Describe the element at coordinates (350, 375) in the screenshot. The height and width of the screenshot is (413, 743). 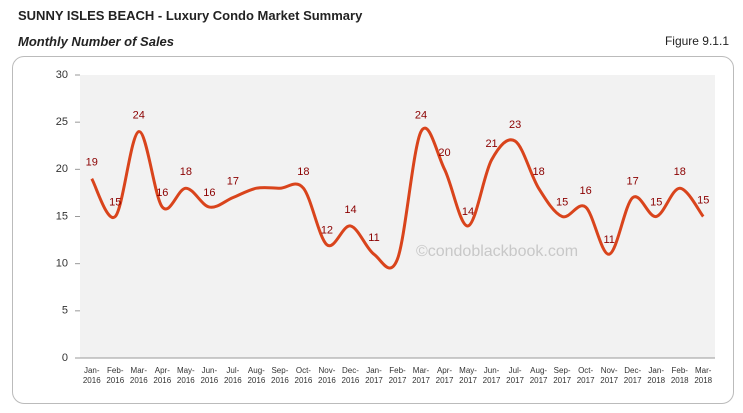
I see `x-tick-label: Dec-2016` at that location.